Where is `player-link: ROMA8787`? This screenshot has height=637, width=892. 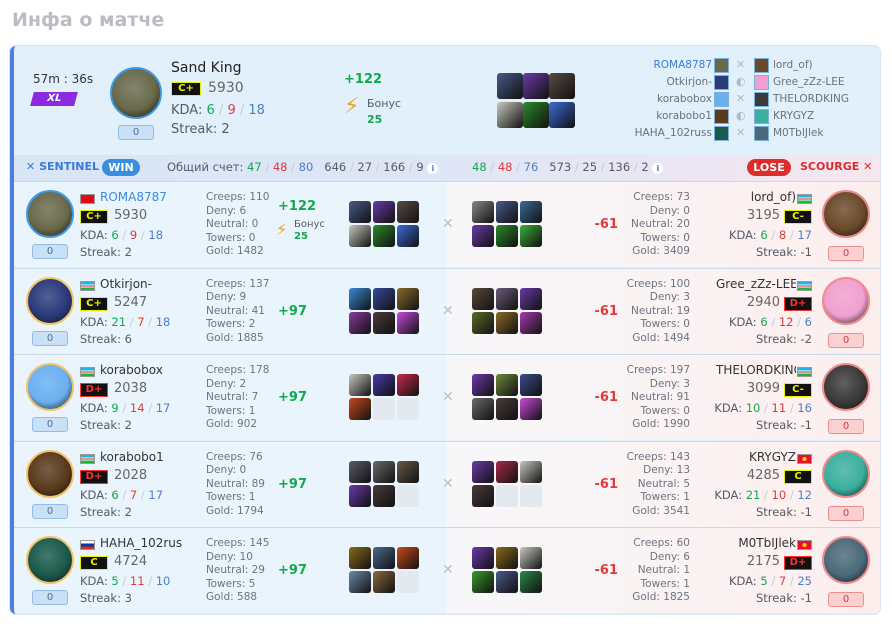
player-link: ROMA8787 is located at coordinates (682, 65).